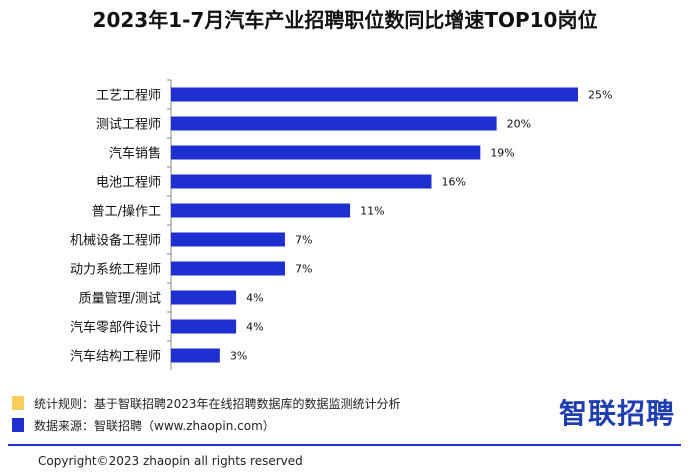 Image resolution: width=689 pixels, height=475 pixels. I want to click on category-label: 动力系统工程师, so click(115, 270).